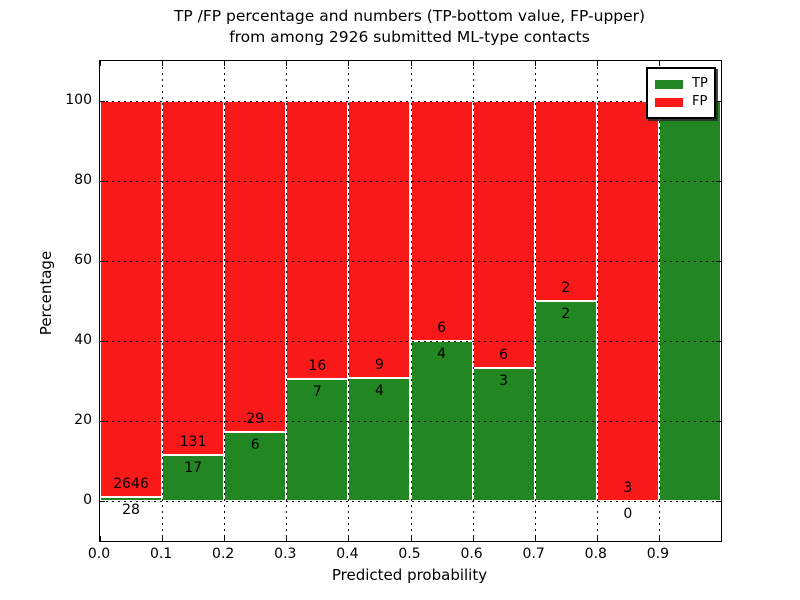 The height and width of the screenshot is (600, 800). I want to click on x-tick-label: 0.9, so click(658, 554).